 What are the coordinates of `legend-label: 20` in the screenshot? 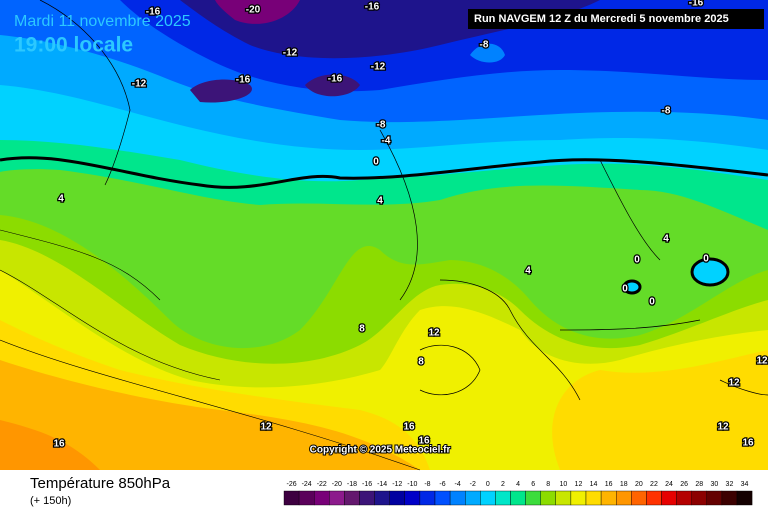 It's located at (639, 484).